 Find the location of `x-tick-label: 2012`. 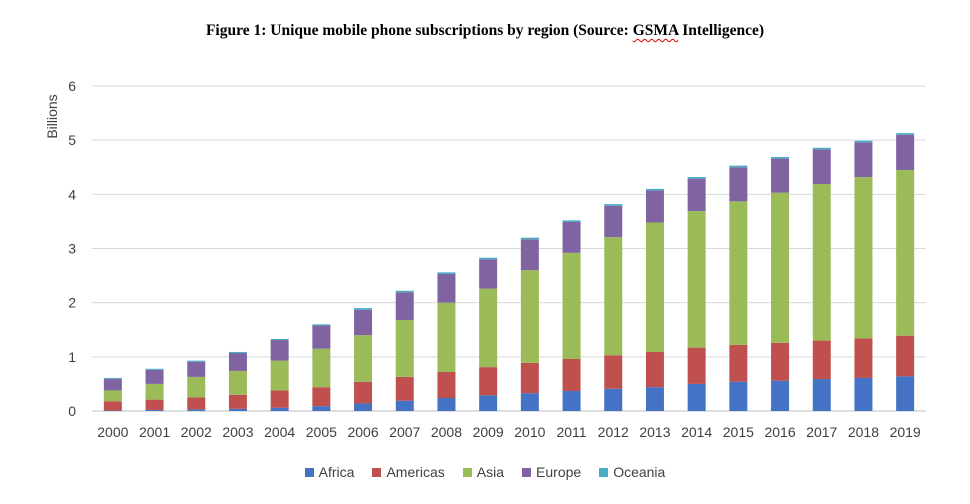

x-tick-label: 2012 is located at coordinates (613, 432).